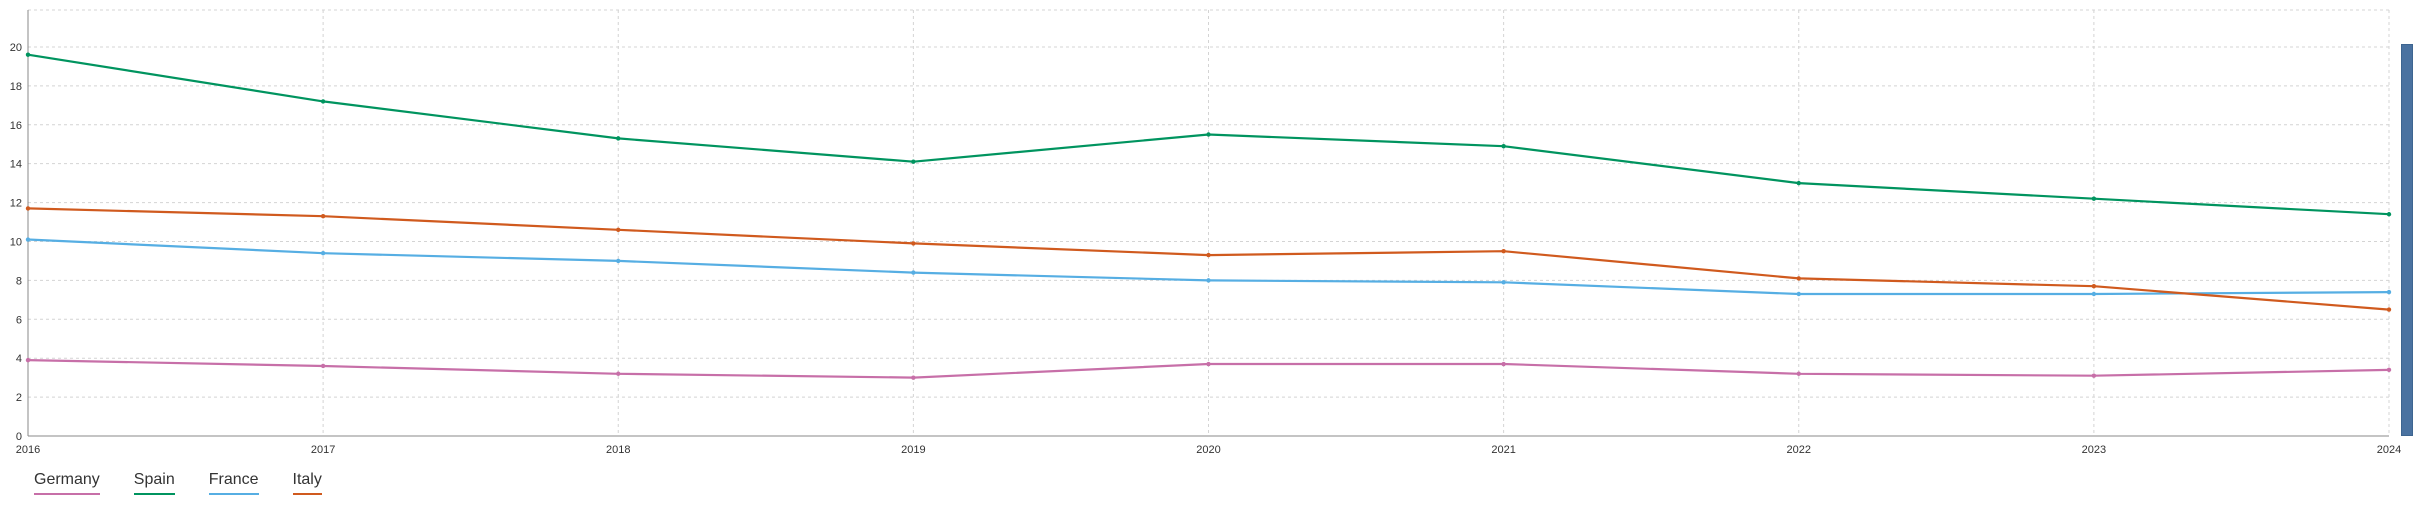 This screenshot has width=2424, height=512. Describe the element at coordinates (16, 165) in the screenshot. I see `y-tick-label: 14` at that location.